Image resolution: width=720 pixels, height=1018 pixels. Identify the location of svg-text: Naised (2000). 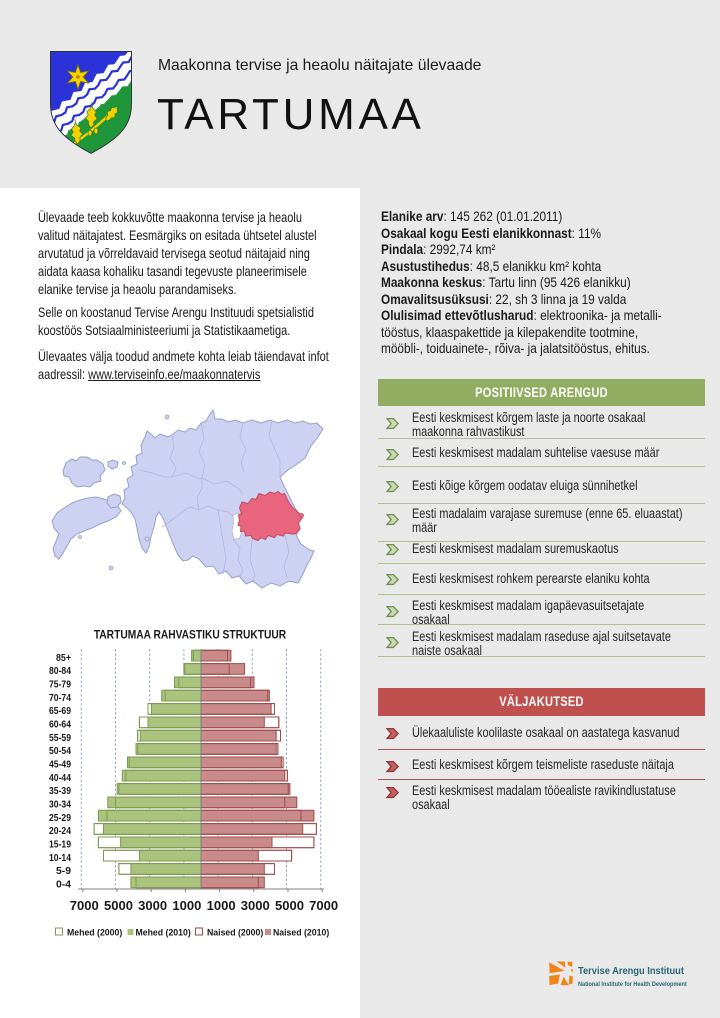
(235, 932).